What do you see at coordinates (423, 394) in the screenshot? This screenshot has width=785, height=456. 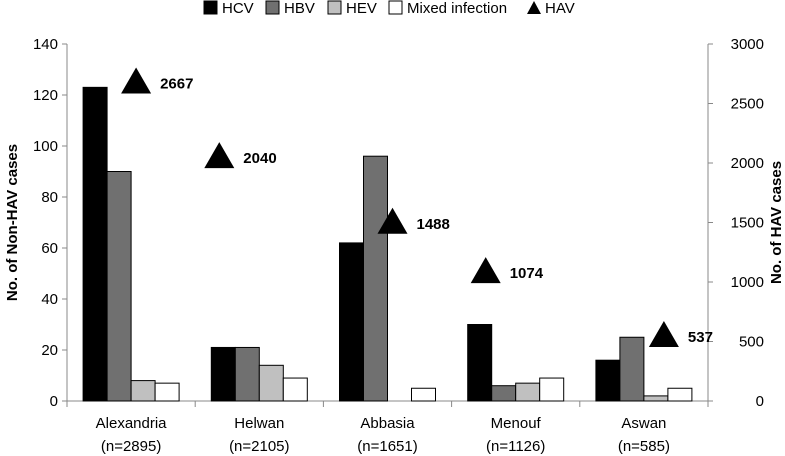 I see `bar-mixed-infection-abbasia` at bounding box center [423, 394].